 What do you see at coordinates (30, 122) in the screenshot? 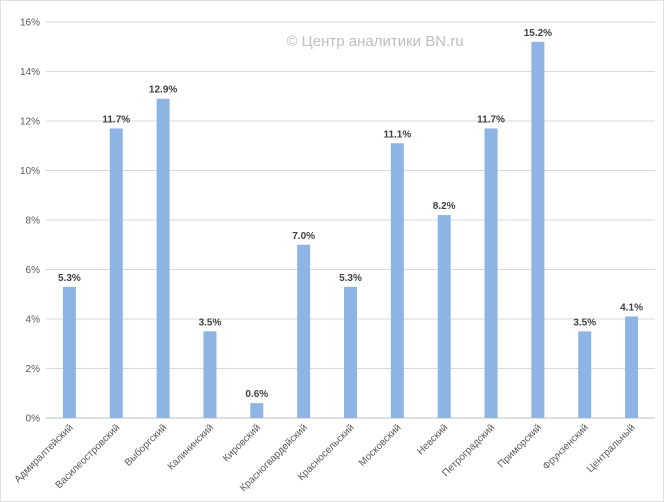
I see `y-tick-label: 12%` at bounding box center [30, 122].